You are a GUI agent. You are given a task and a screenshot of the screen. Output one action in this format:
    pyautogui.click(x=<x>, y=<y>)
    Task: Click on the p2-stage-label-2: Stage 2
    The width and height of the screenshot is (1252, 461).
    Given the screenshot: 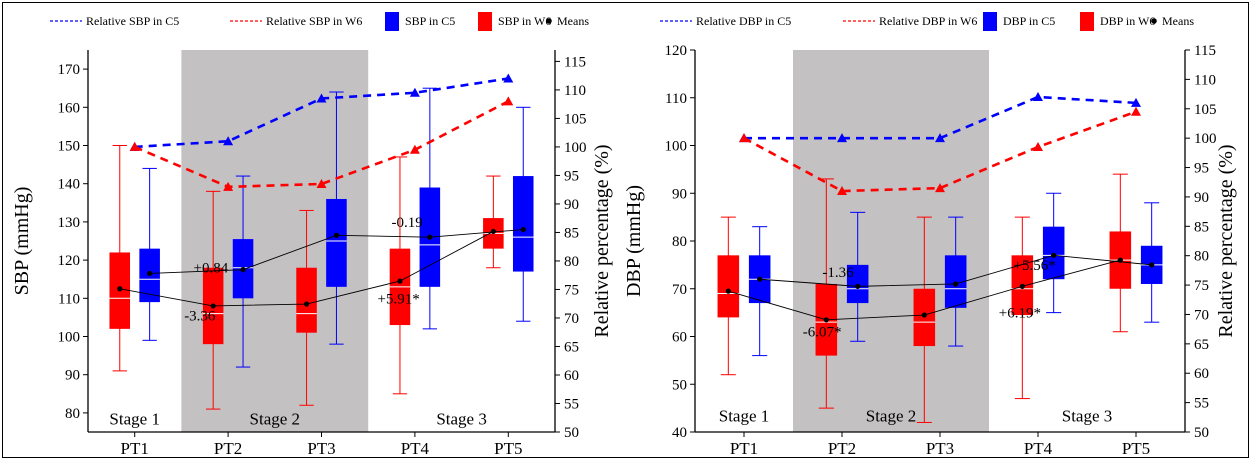 What is the action you would take?
    pyautogui.click(x=891, y=415)
    